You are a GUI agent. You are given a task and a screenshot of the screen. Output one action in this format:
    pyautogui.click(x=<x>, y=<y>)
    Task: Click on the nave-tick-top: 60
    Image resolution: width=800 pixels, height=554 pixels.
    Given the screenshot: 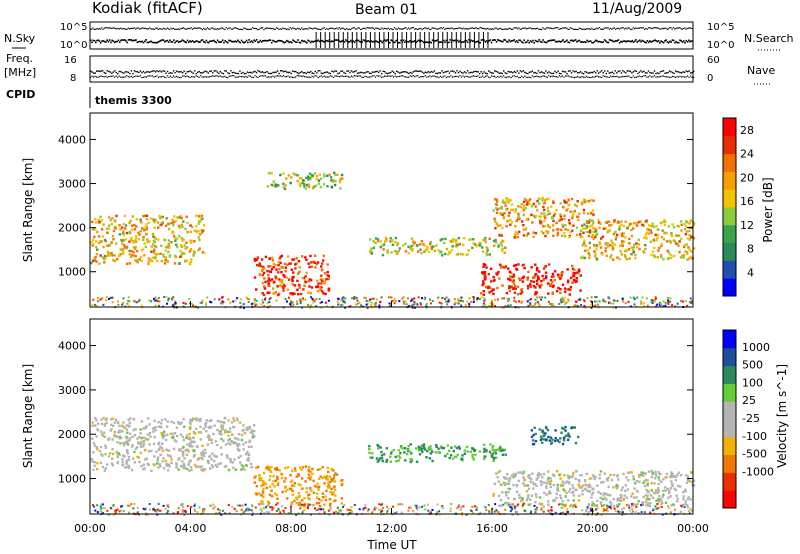 What is the action you would take?
    pyautogui.click(x=713, y=60)
    